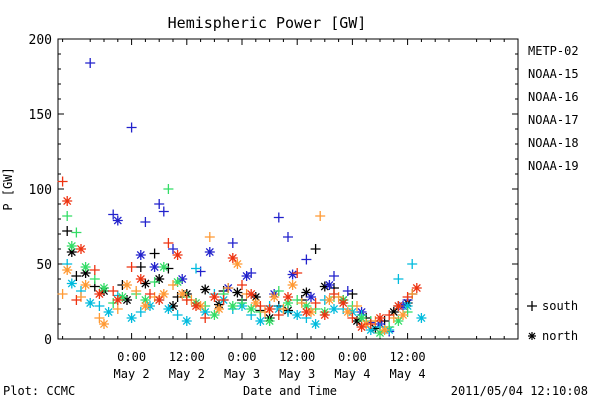  What do you see at coordinates (39, 391) in the screenshot?
I see `footer-plot-credit: Plot: CCMC` at bounding box center [39, 391].